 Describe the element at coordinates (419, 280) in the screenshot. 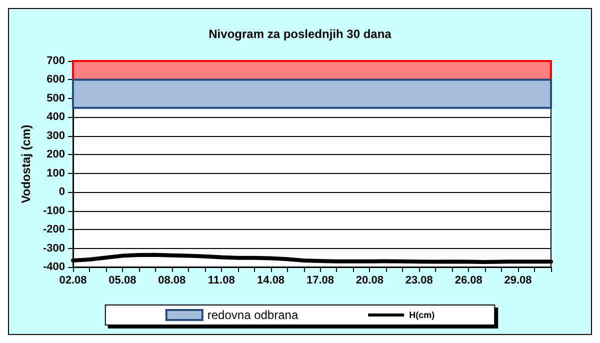

I see `x-tick-label: 23.08` at that location.